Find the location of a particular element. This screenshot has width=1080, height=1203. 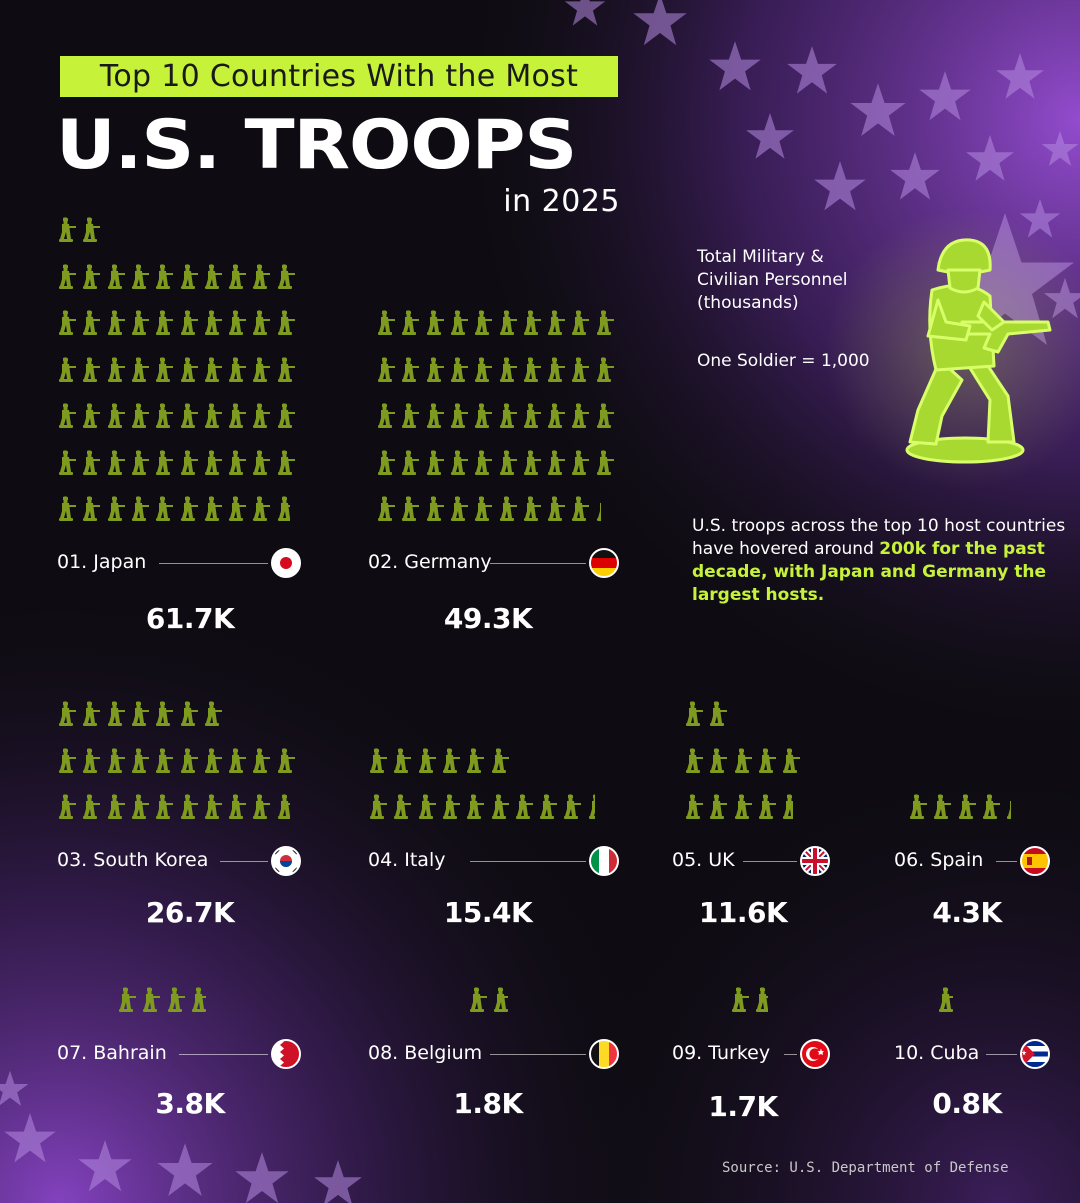

value-label: 11.6K is located at coordinates (743, 912).